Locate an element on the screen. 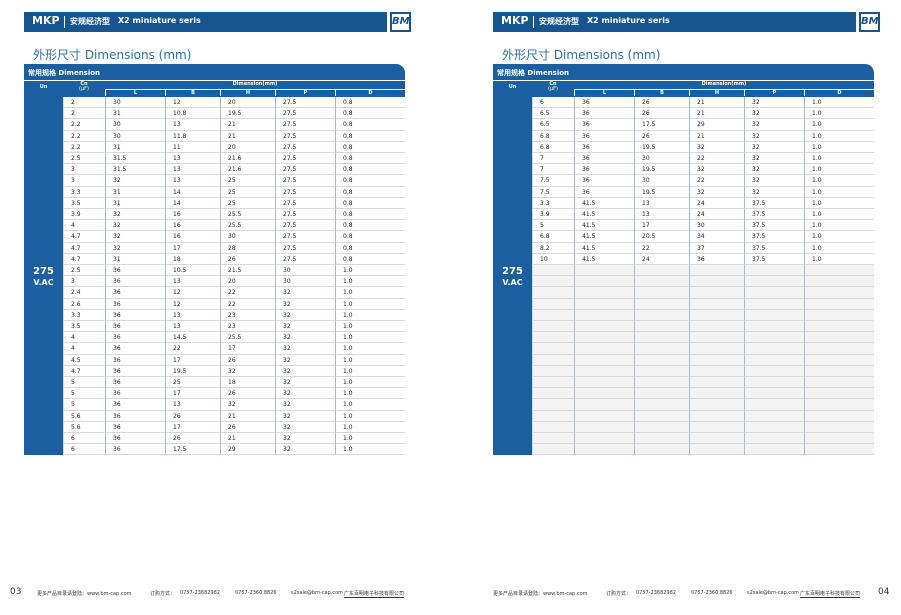 Image resolution: width=901 pixels, height=615 pixels. cell-text: 11.8 is located at coordinates (180, 136).